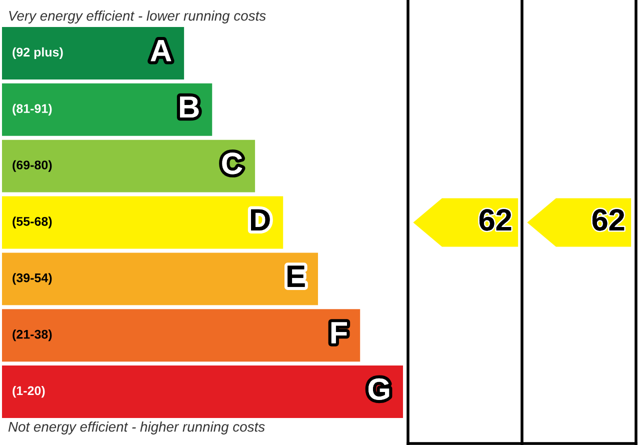 Image resolution: width=640 pixels, height=445 pixels. Describe the element at coordinates (32, 166) in the screenshot. I see `y-tick-label: (69-80)` at that location.